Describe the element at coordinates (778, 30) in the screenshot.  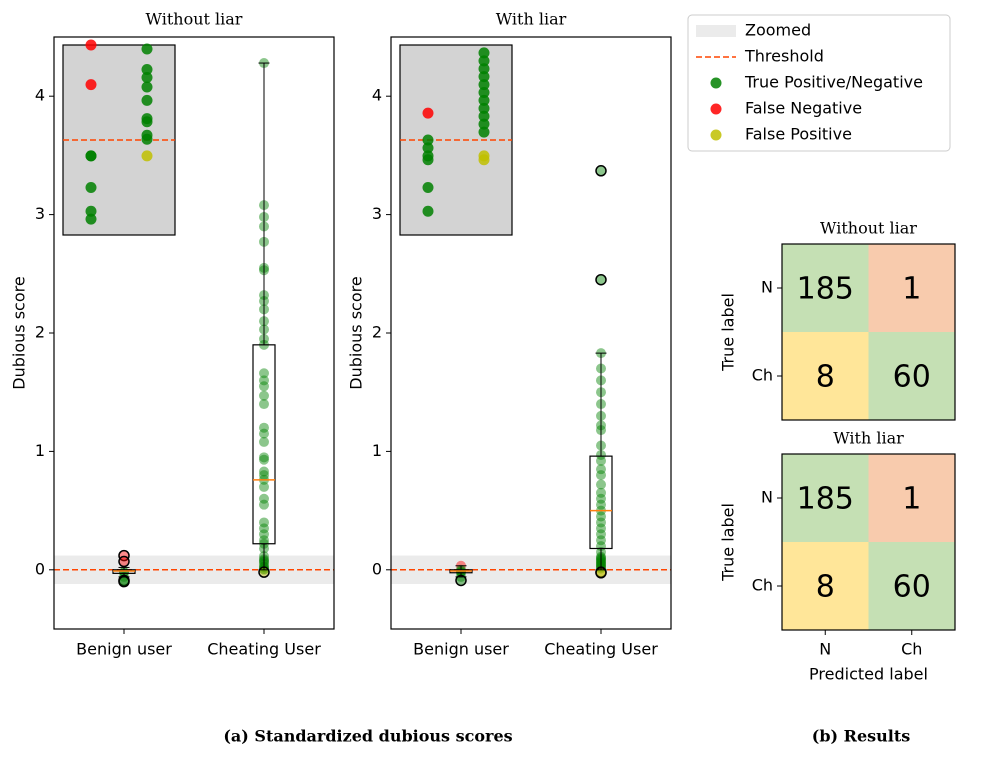
I see `legend-label: Zoomed` at that location.